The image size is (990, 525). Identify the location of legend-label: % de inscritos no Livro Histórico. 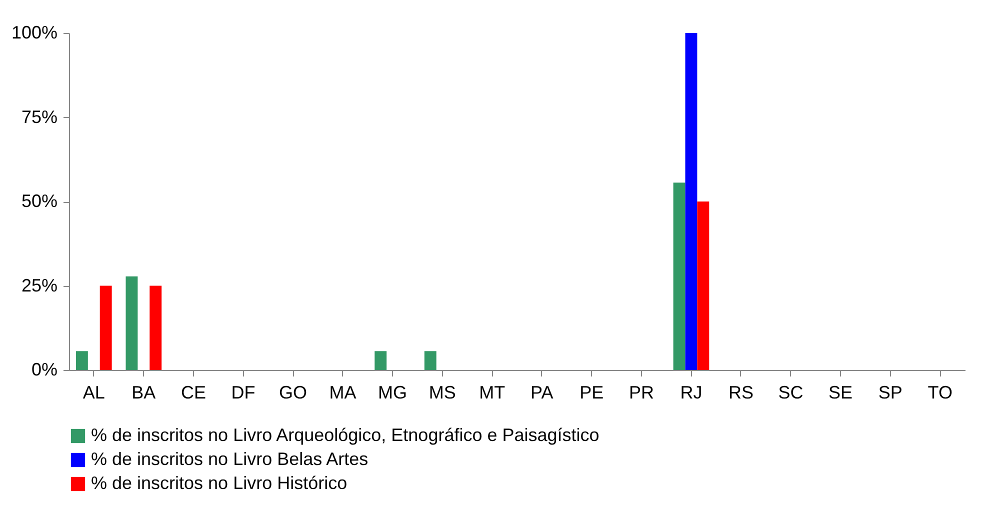
(219, 483).